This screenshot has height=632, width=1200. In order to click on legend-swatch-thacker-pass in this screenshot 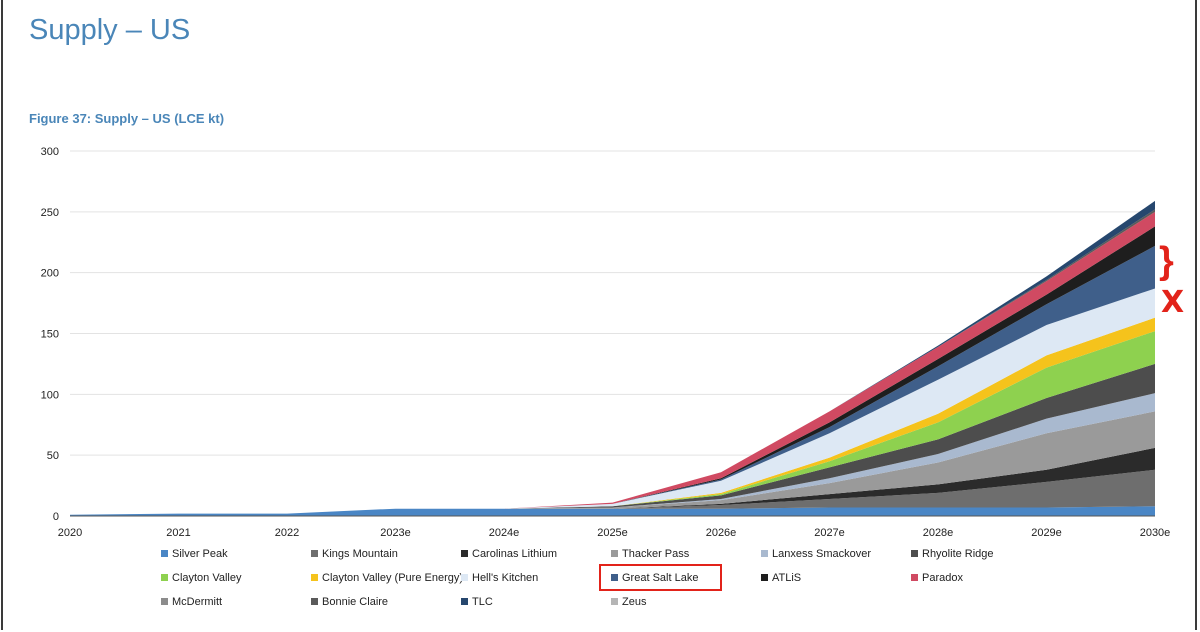, I will do `click(614, 553)`.